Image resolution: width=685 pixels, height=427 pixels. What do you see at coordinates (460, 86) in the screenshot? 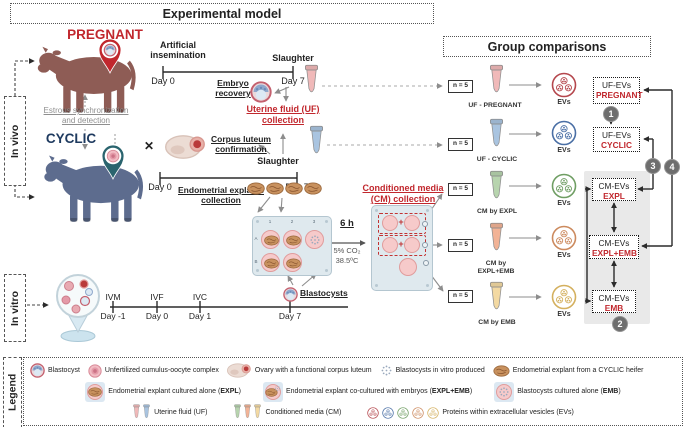
I see `n5-uf-pregnant: n = 5` at bounding box center [460, 86].